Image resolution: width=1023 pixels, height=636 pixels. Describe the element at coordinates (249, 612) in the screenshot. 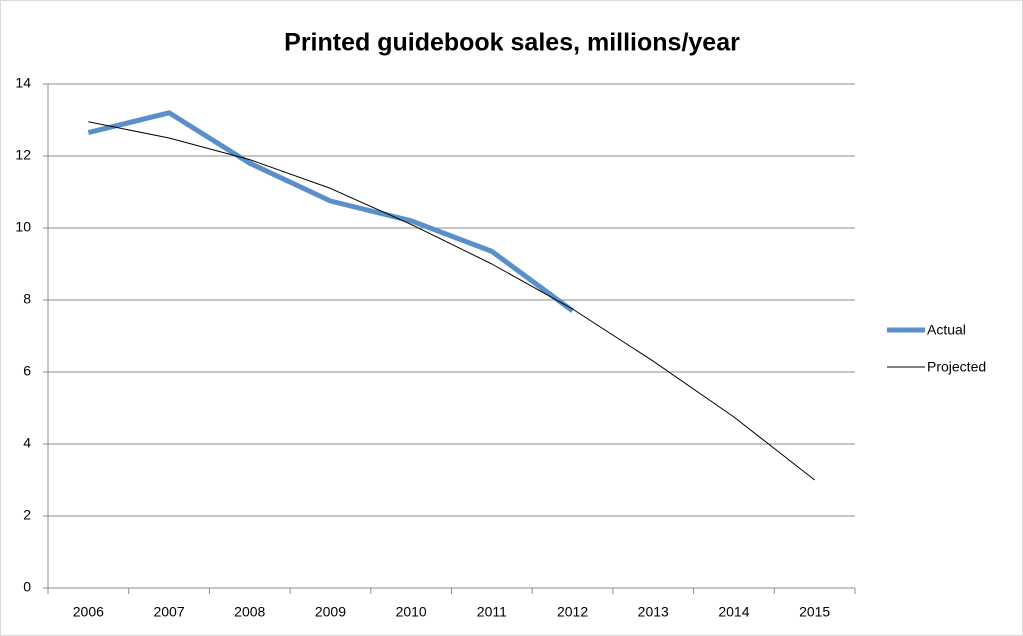

I see `x-tick-label: 2008` at that location.